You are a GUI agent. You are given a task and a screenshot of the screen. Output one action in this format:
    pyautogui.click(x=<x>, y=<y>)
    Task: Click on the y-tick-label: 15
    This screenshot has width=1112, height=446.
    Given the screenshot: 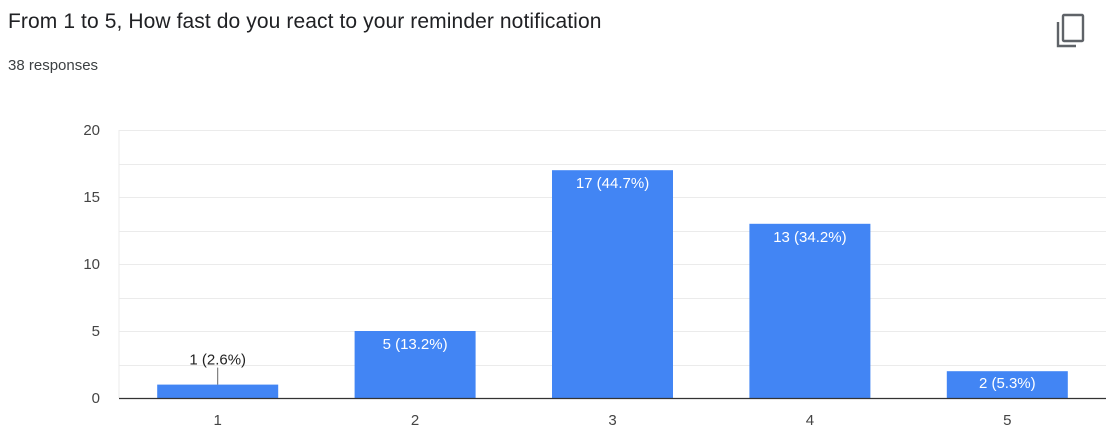 What is the action you would take?
    pyautogui.click(x=91, y=197)
    